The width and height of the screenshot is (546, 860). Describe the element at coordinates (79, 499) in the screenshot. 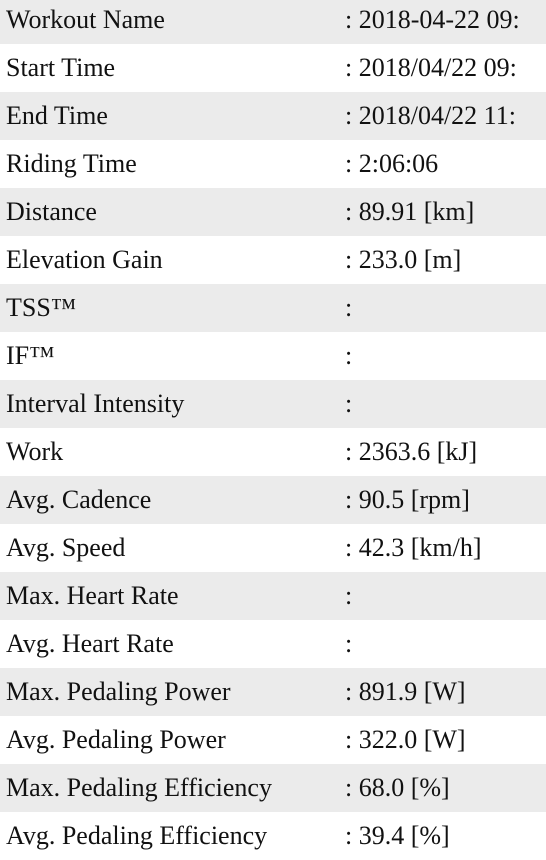

I see `row-label: Avg. Cadence` at that location.